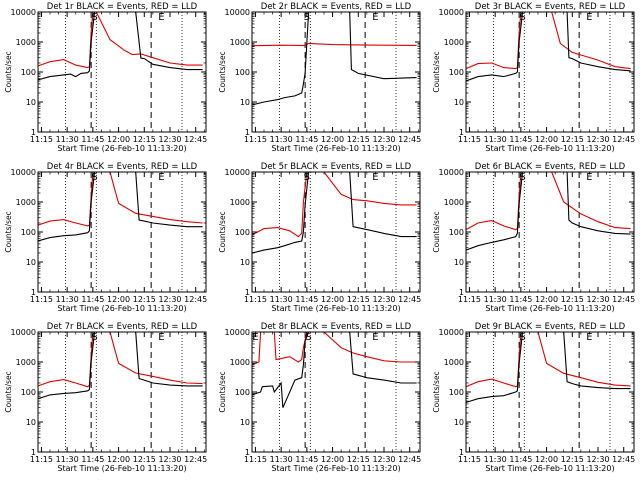 The image size is (640, 480). What do you see at coordinates (550, 167) in the screenshot?
I see `panel-title: Det 6r BLACK = Events, RED = LLD` at bounding box center [550, 167].